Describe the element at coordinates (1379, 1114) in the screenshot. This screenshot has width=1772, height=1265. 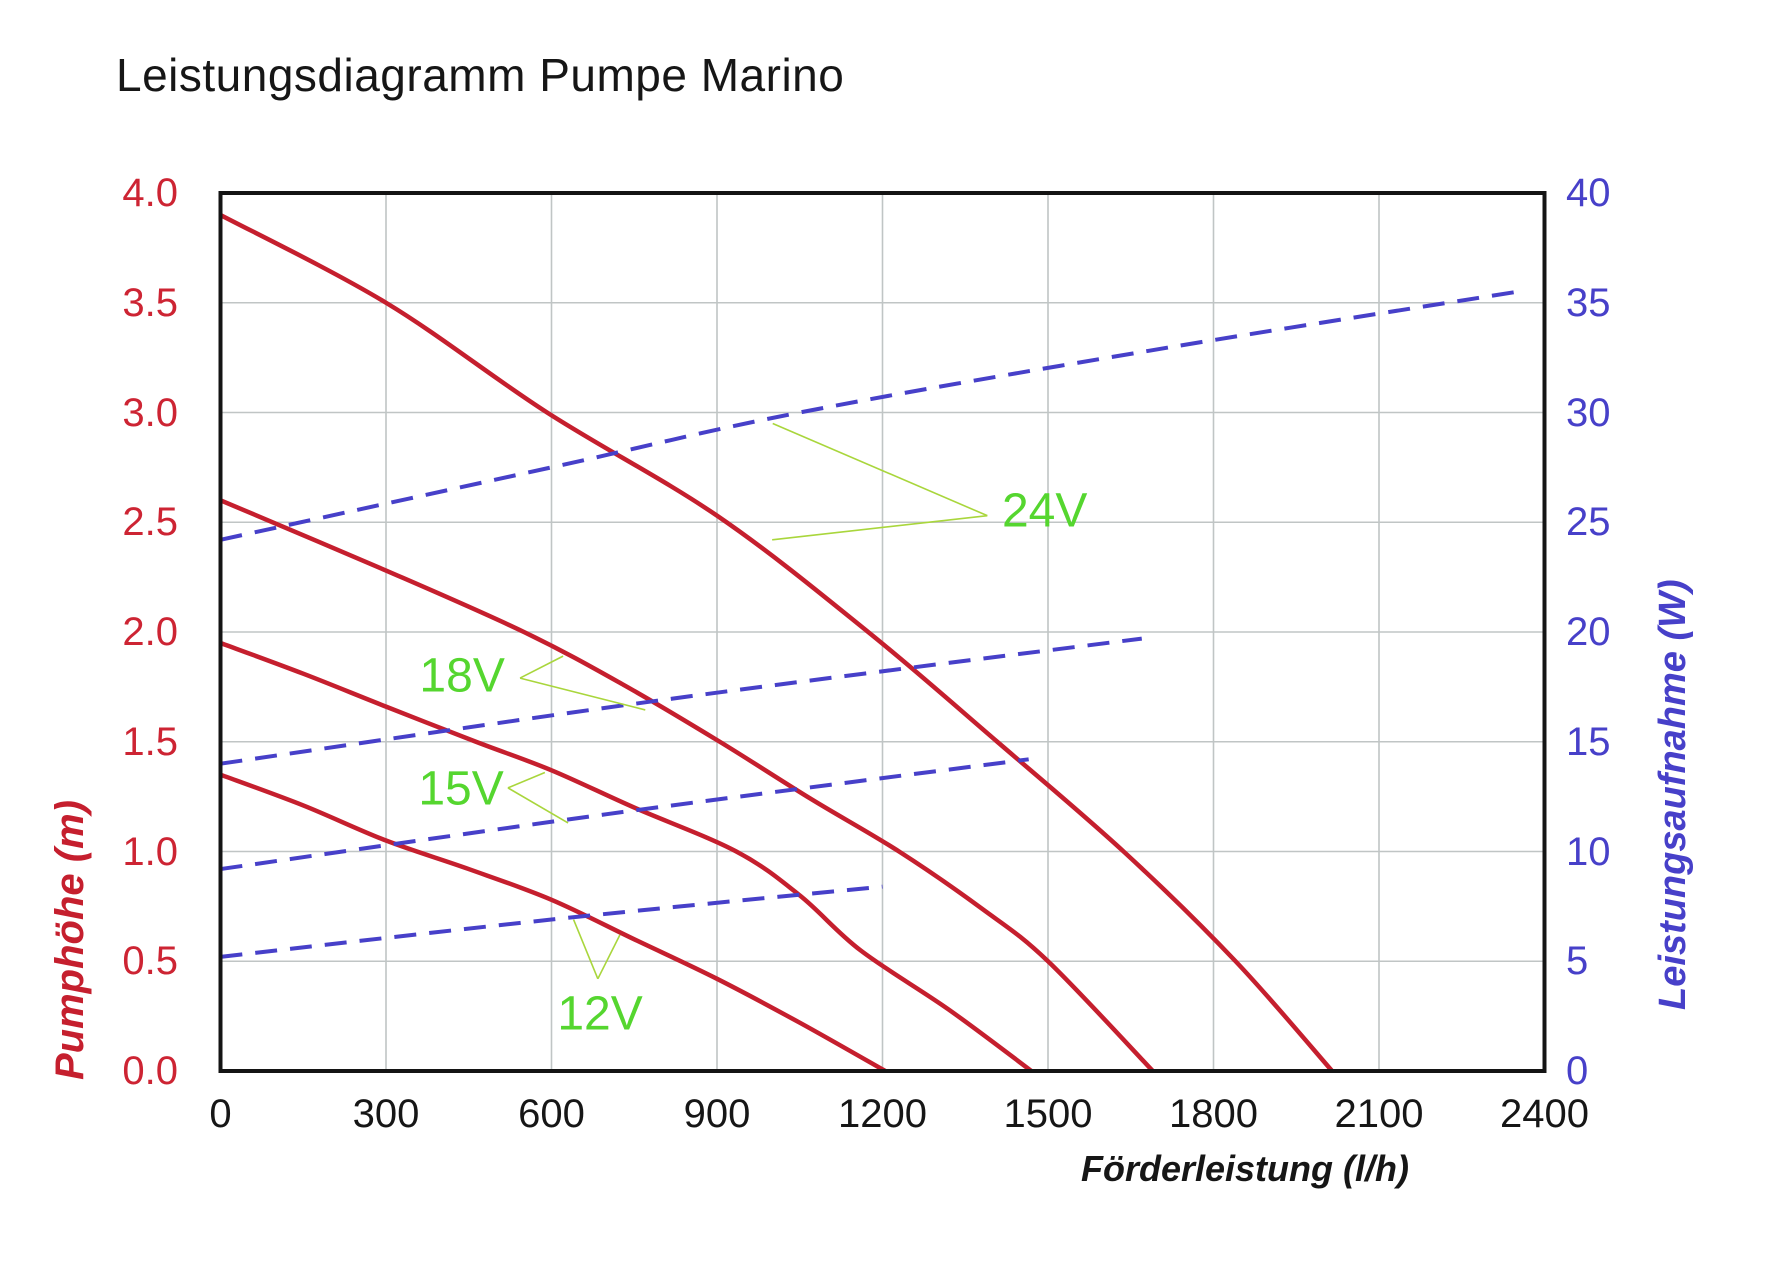
I see `x-tick-2100: 2100` at that location.